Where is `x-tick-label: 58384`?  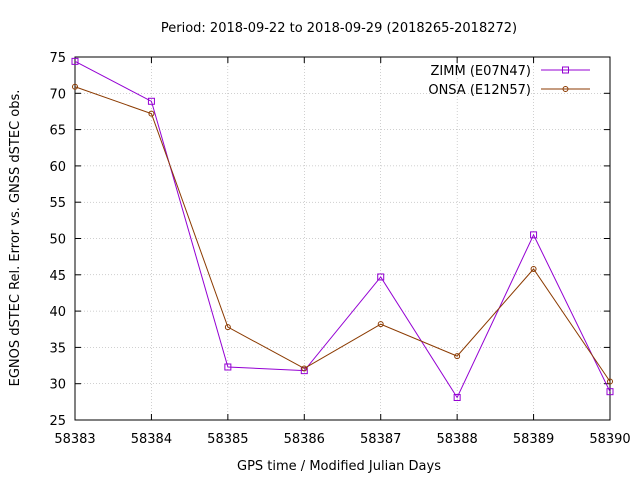
x-tick-label: 58384 is located at coordinates (151, 439).